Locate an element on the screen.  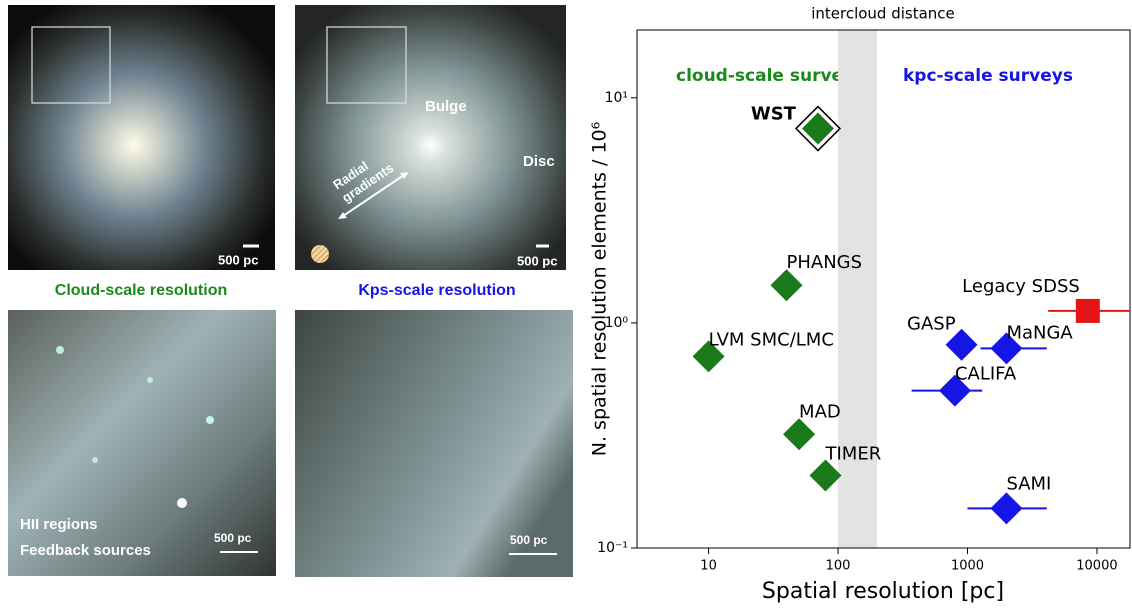
point-label: MAD is located at coordinates (820, 411).